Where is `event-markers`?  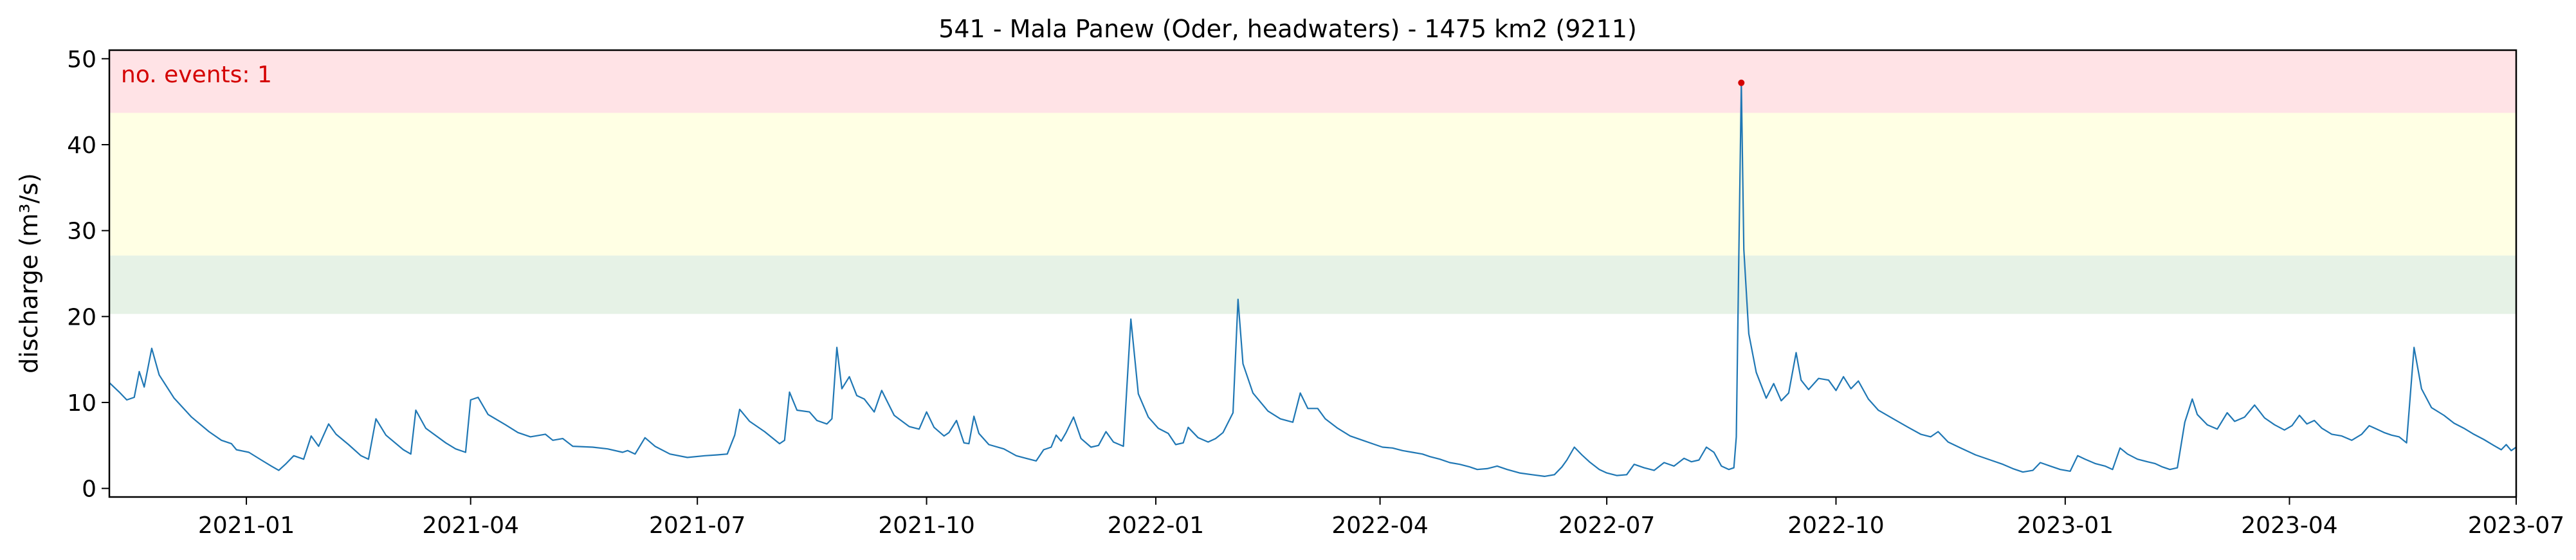 event-markers is located at coordinates (1741, 82).